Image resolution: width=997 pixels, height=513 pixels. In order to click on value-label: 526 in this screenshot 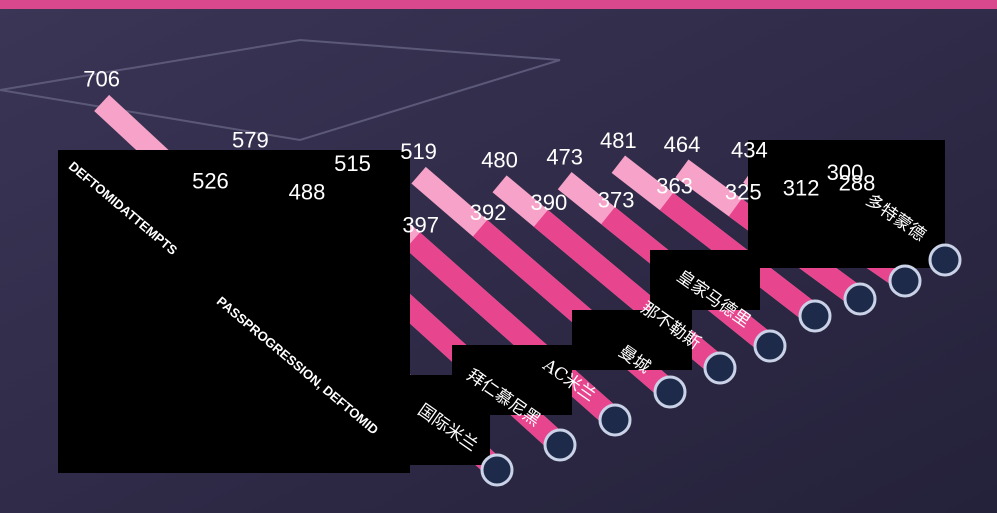, I will do `click(210, 180)`.